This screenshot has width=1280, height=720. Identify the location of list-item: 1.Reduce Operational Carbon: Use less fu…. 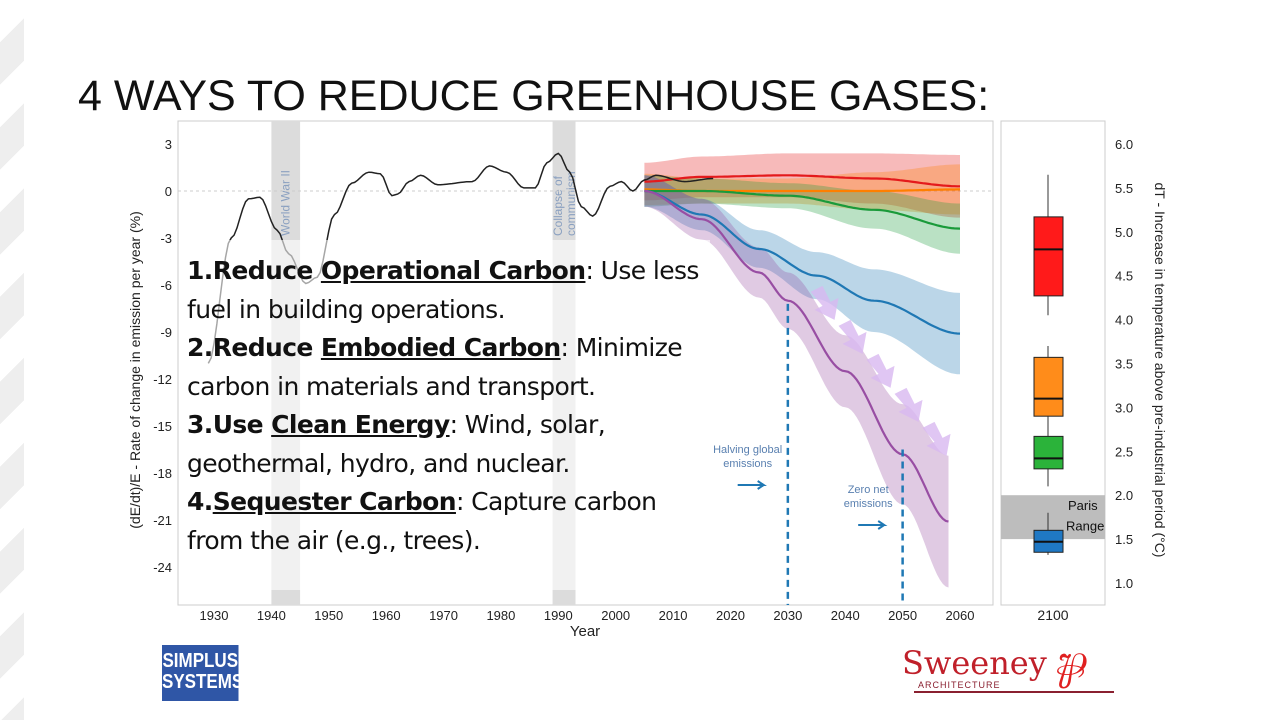
(443, 290).